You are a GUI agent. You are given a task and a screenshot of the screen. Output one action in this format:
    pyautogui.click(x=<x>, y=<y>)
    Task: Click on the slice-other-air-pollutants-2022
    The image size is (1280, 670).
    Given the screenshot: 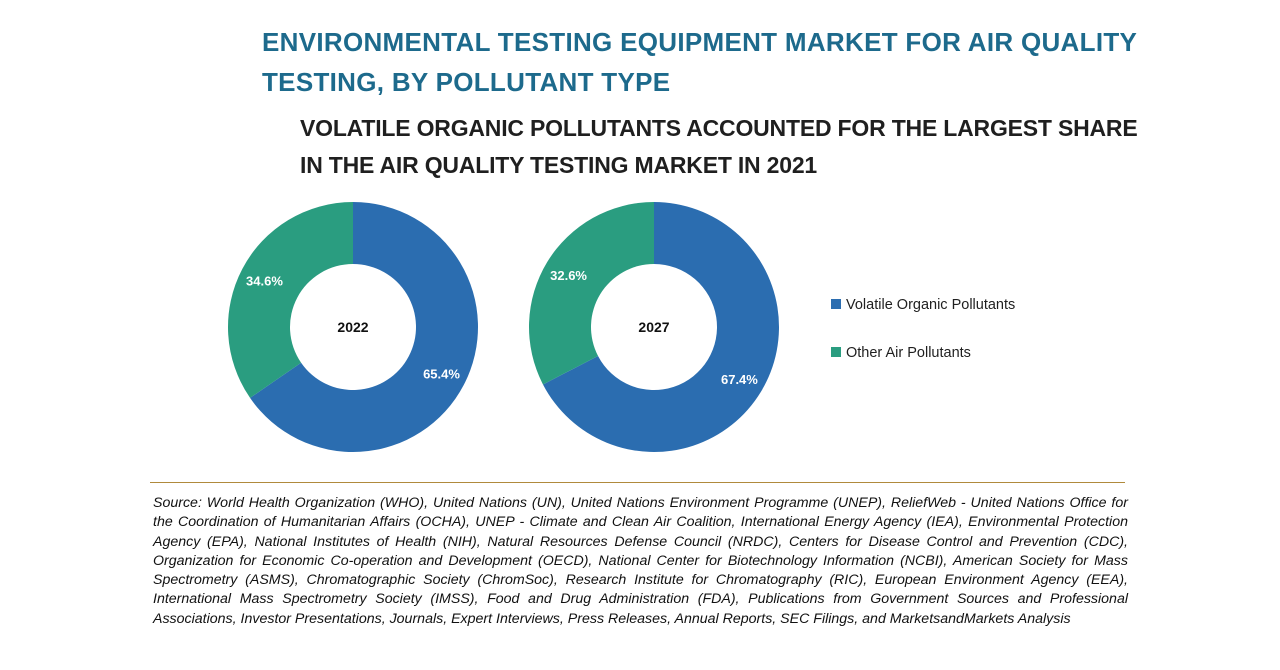 What is the action you would take?
    pyautogui.click(x=290, y=300)
    